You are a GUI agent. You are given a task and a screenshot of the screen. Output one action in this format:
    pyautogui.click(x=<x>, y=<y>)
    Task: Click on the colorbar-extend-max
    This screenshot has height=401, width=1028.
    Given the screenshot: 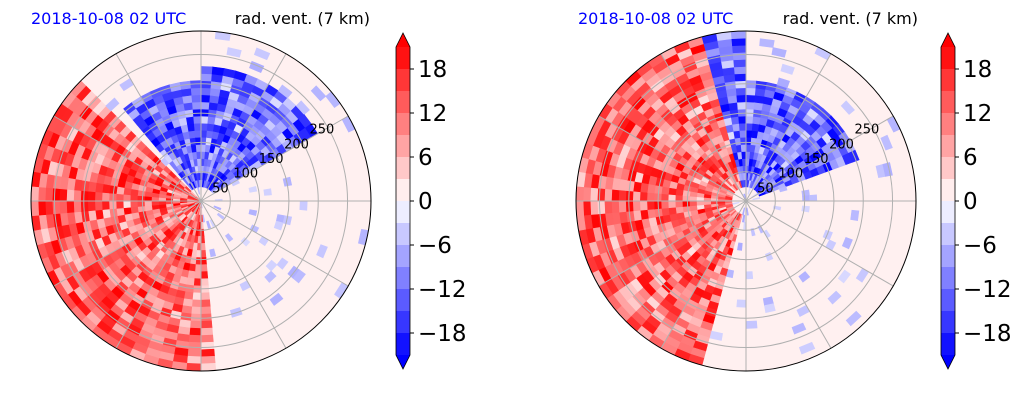 What is the action you would take?
    pyautogui.click(x=948, y=40)
    